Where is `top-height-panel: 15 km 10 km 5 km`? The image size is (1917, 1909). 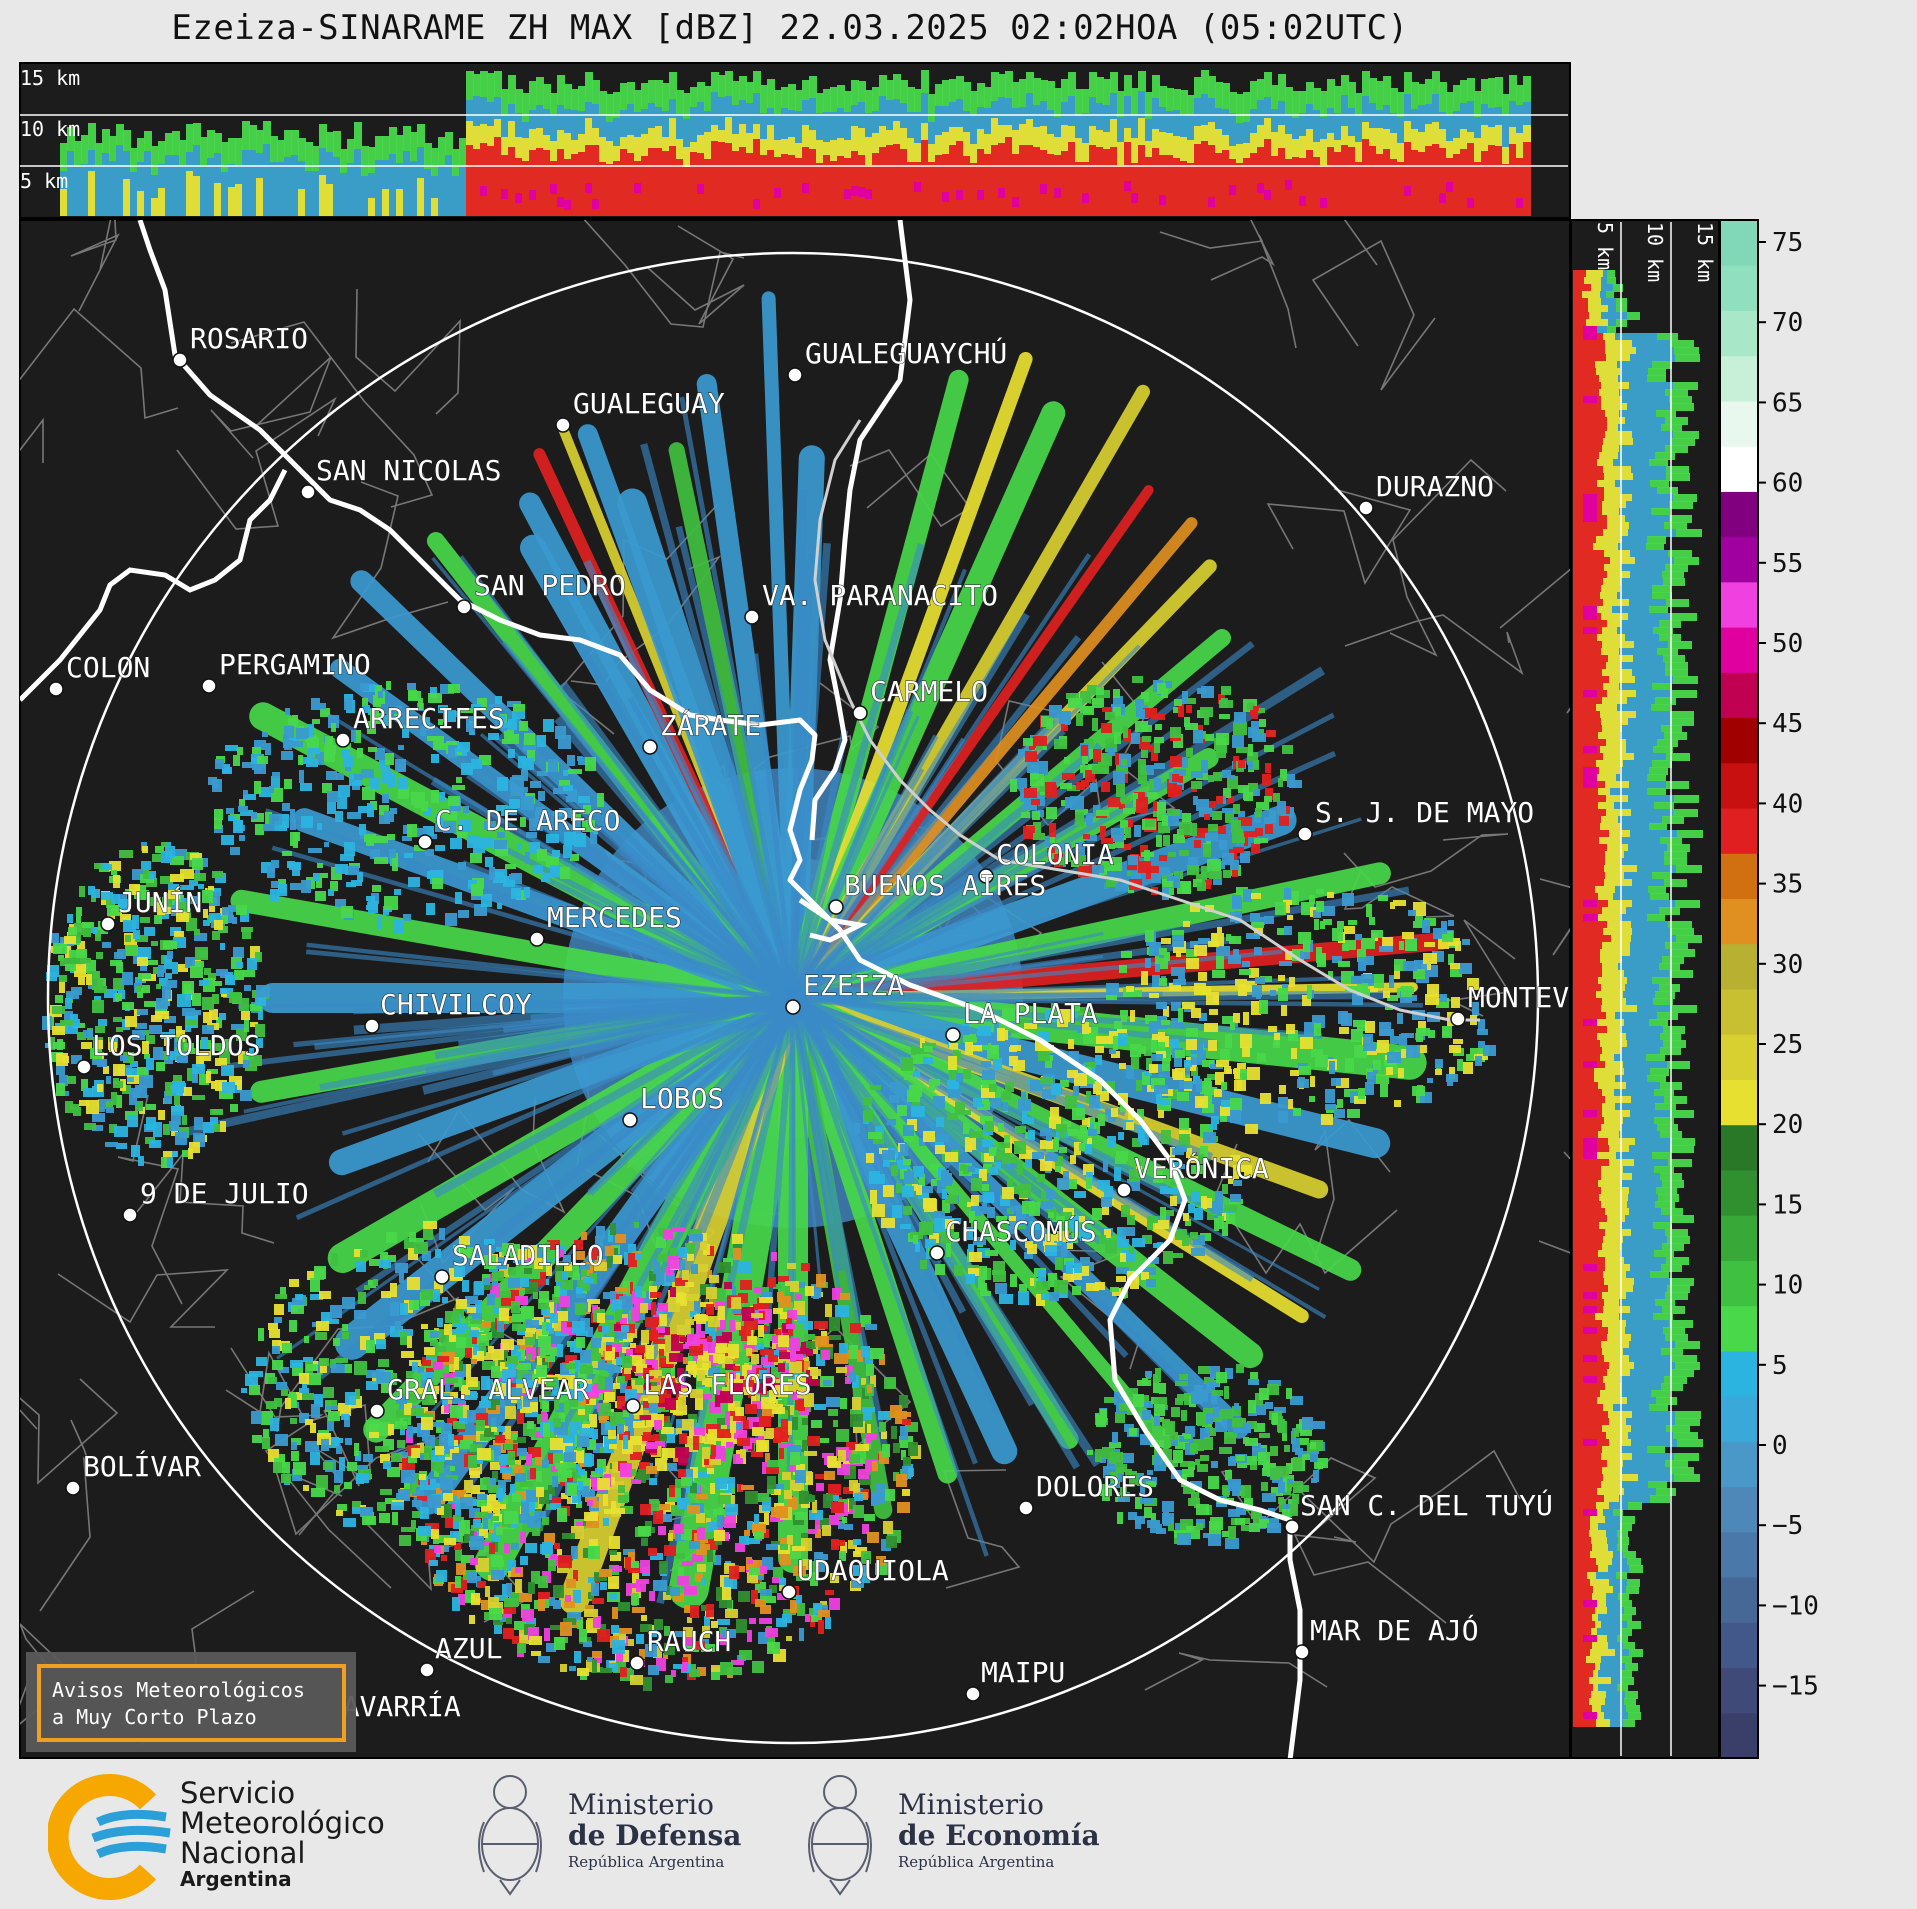 top-height-panel: 15 km 10 km 5 km is located at coordinates (795, 140).